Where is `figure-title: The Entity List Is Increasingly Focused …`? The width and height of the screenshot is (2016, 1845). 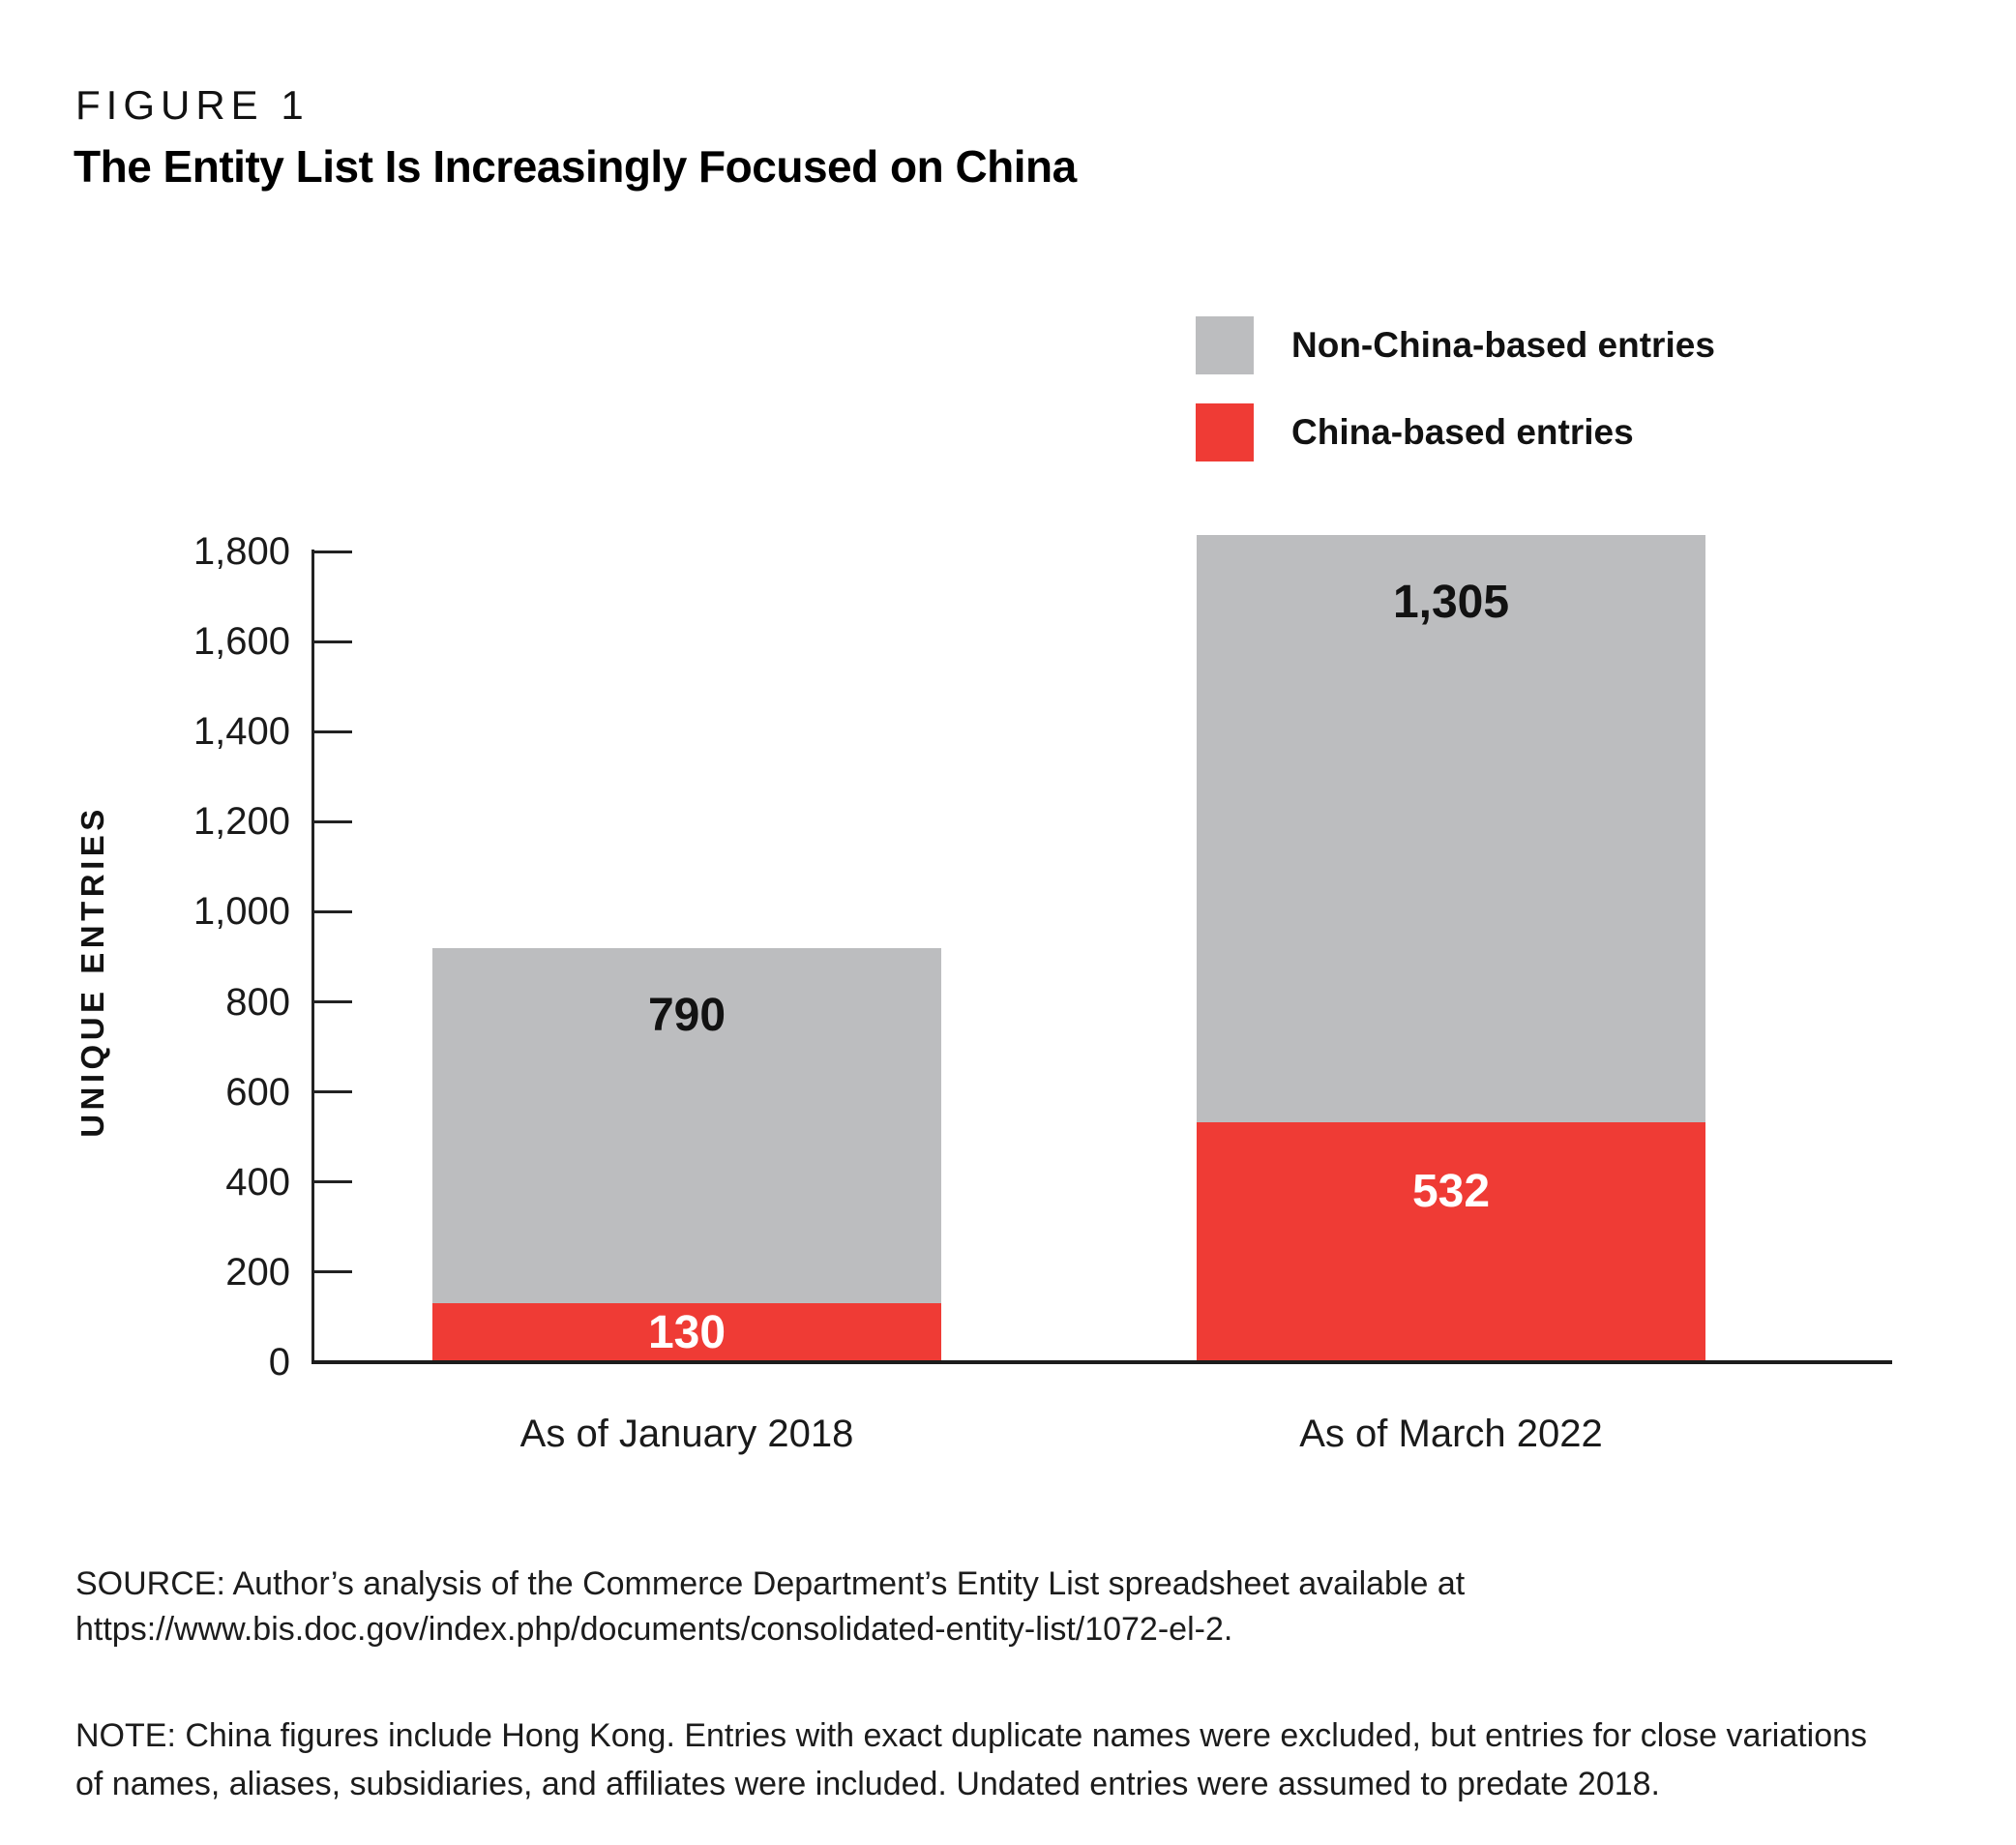
figure-title: The Entity List Is Increasingly Focused … is located at coordinates (575, 166).